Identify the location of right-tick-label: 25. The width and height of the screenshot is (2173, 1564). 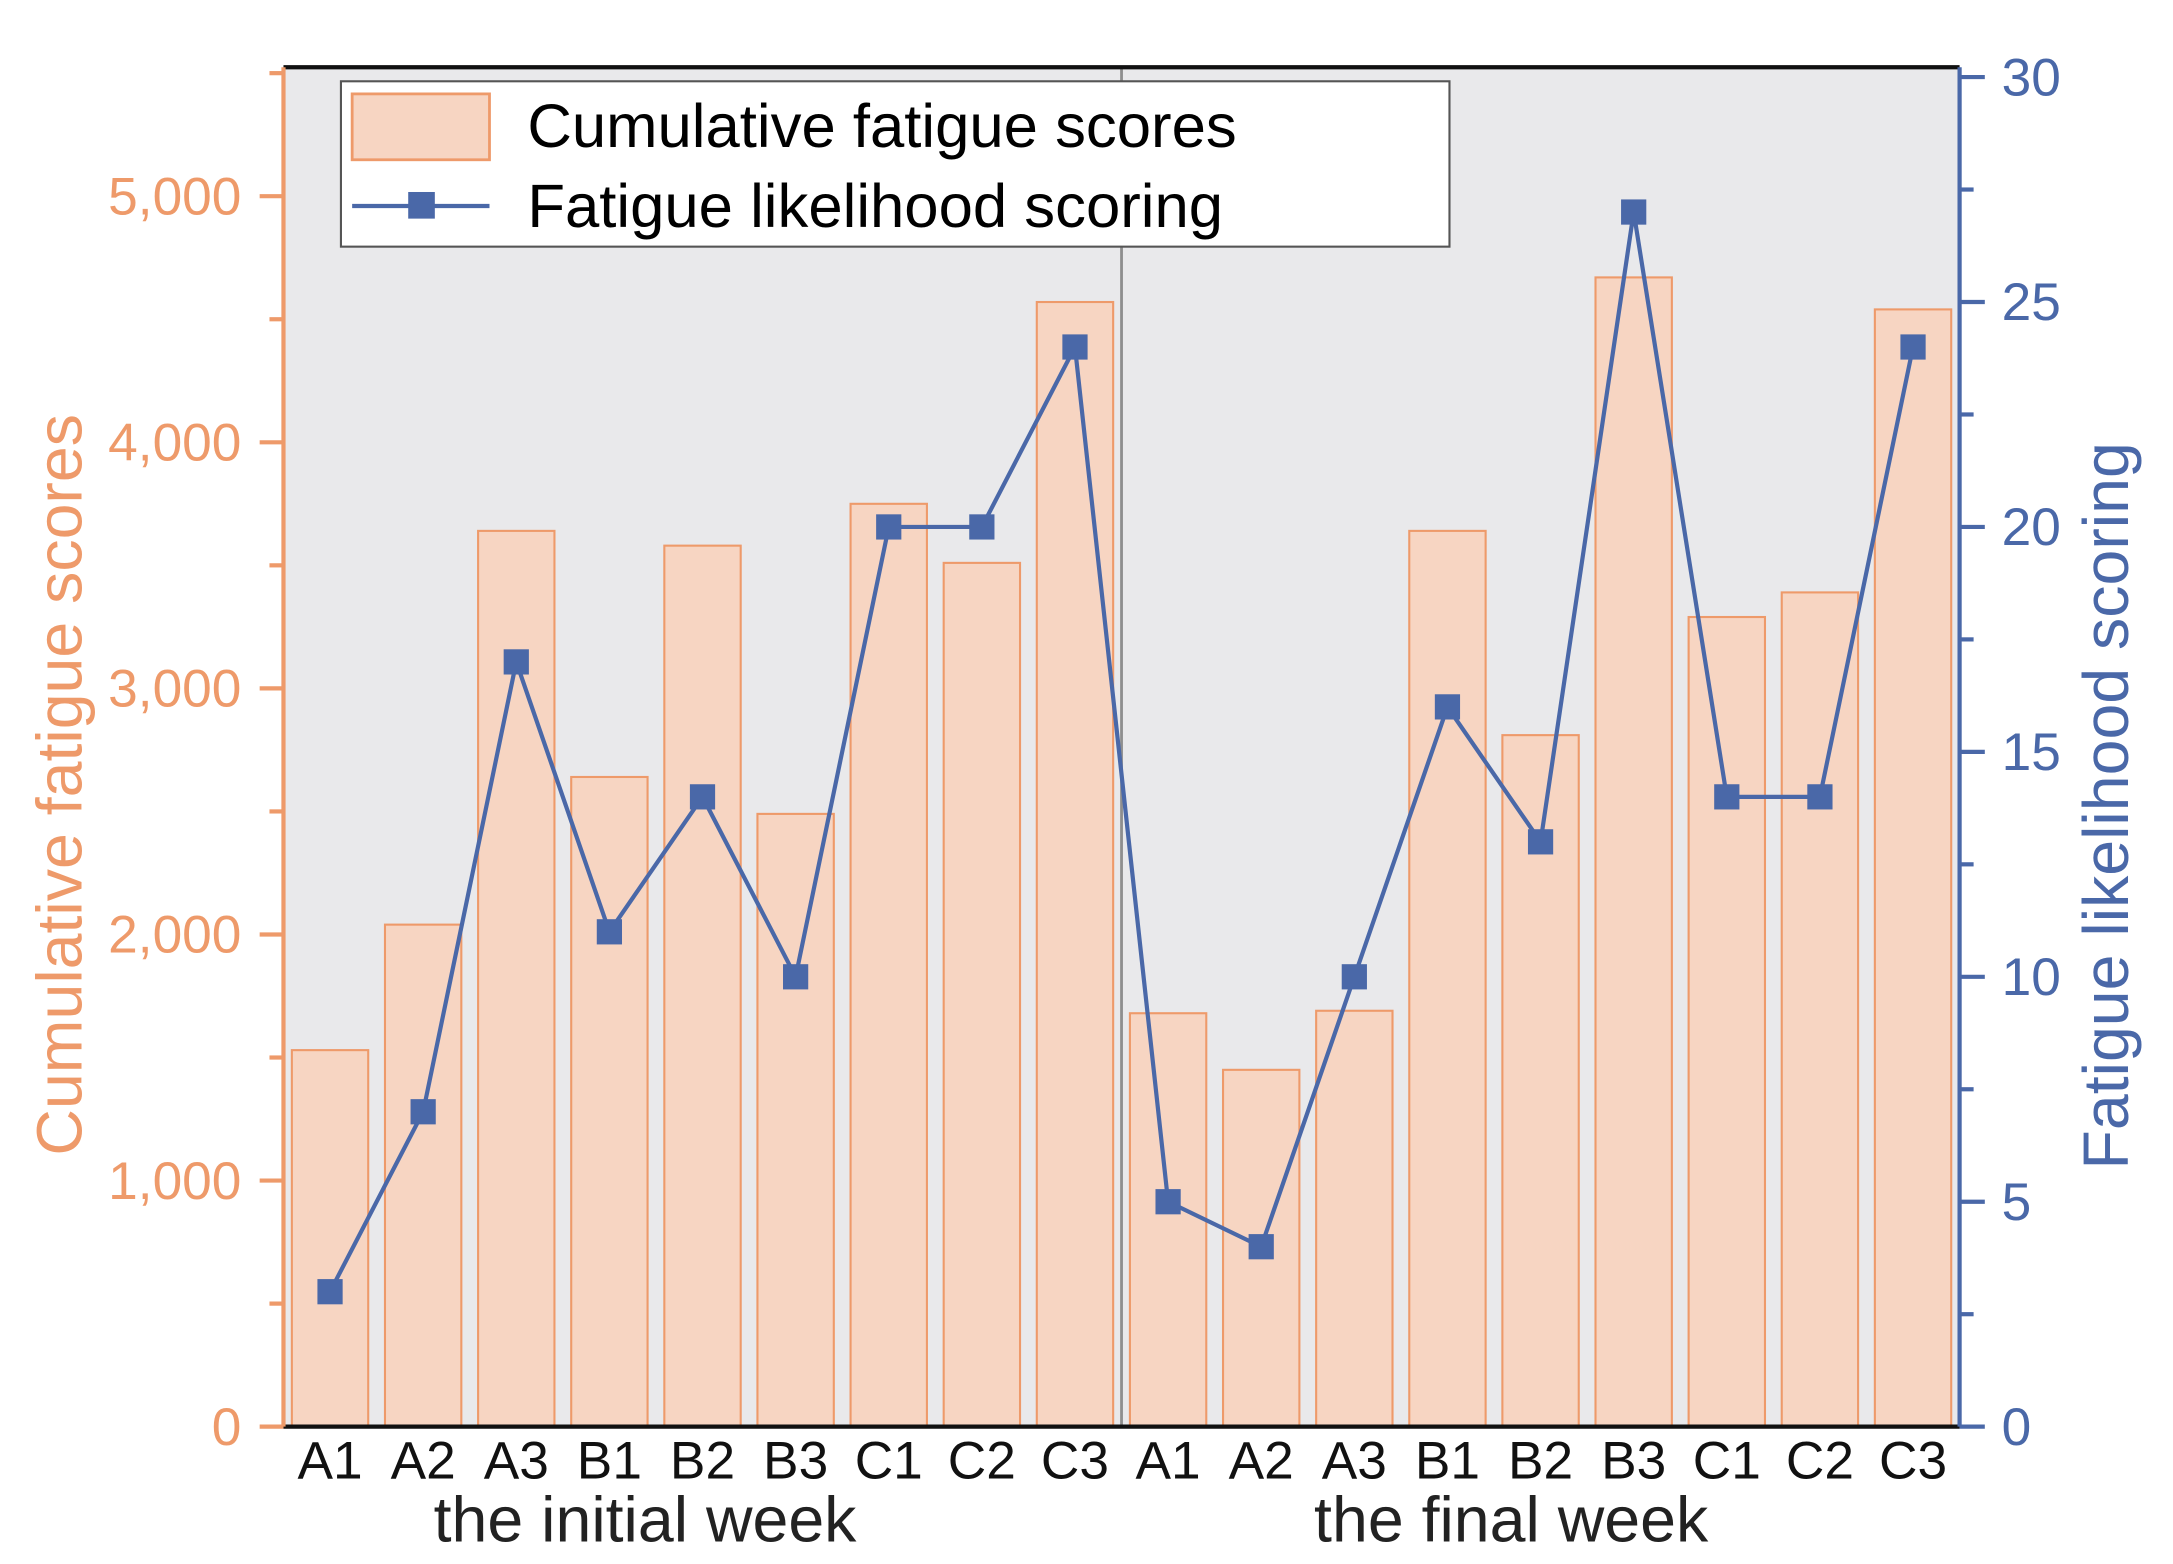
(2031, 302).